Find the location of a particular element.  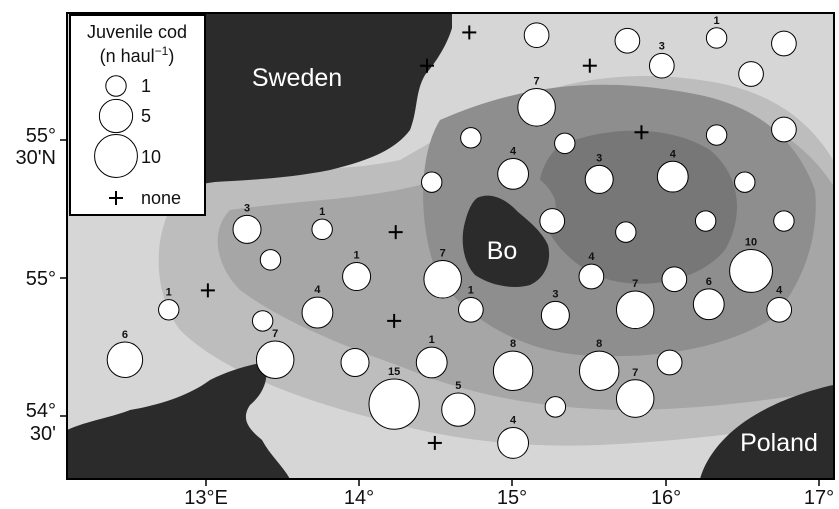

lat-tick-5430-deg: 54° is located at coordinates (41, 411).